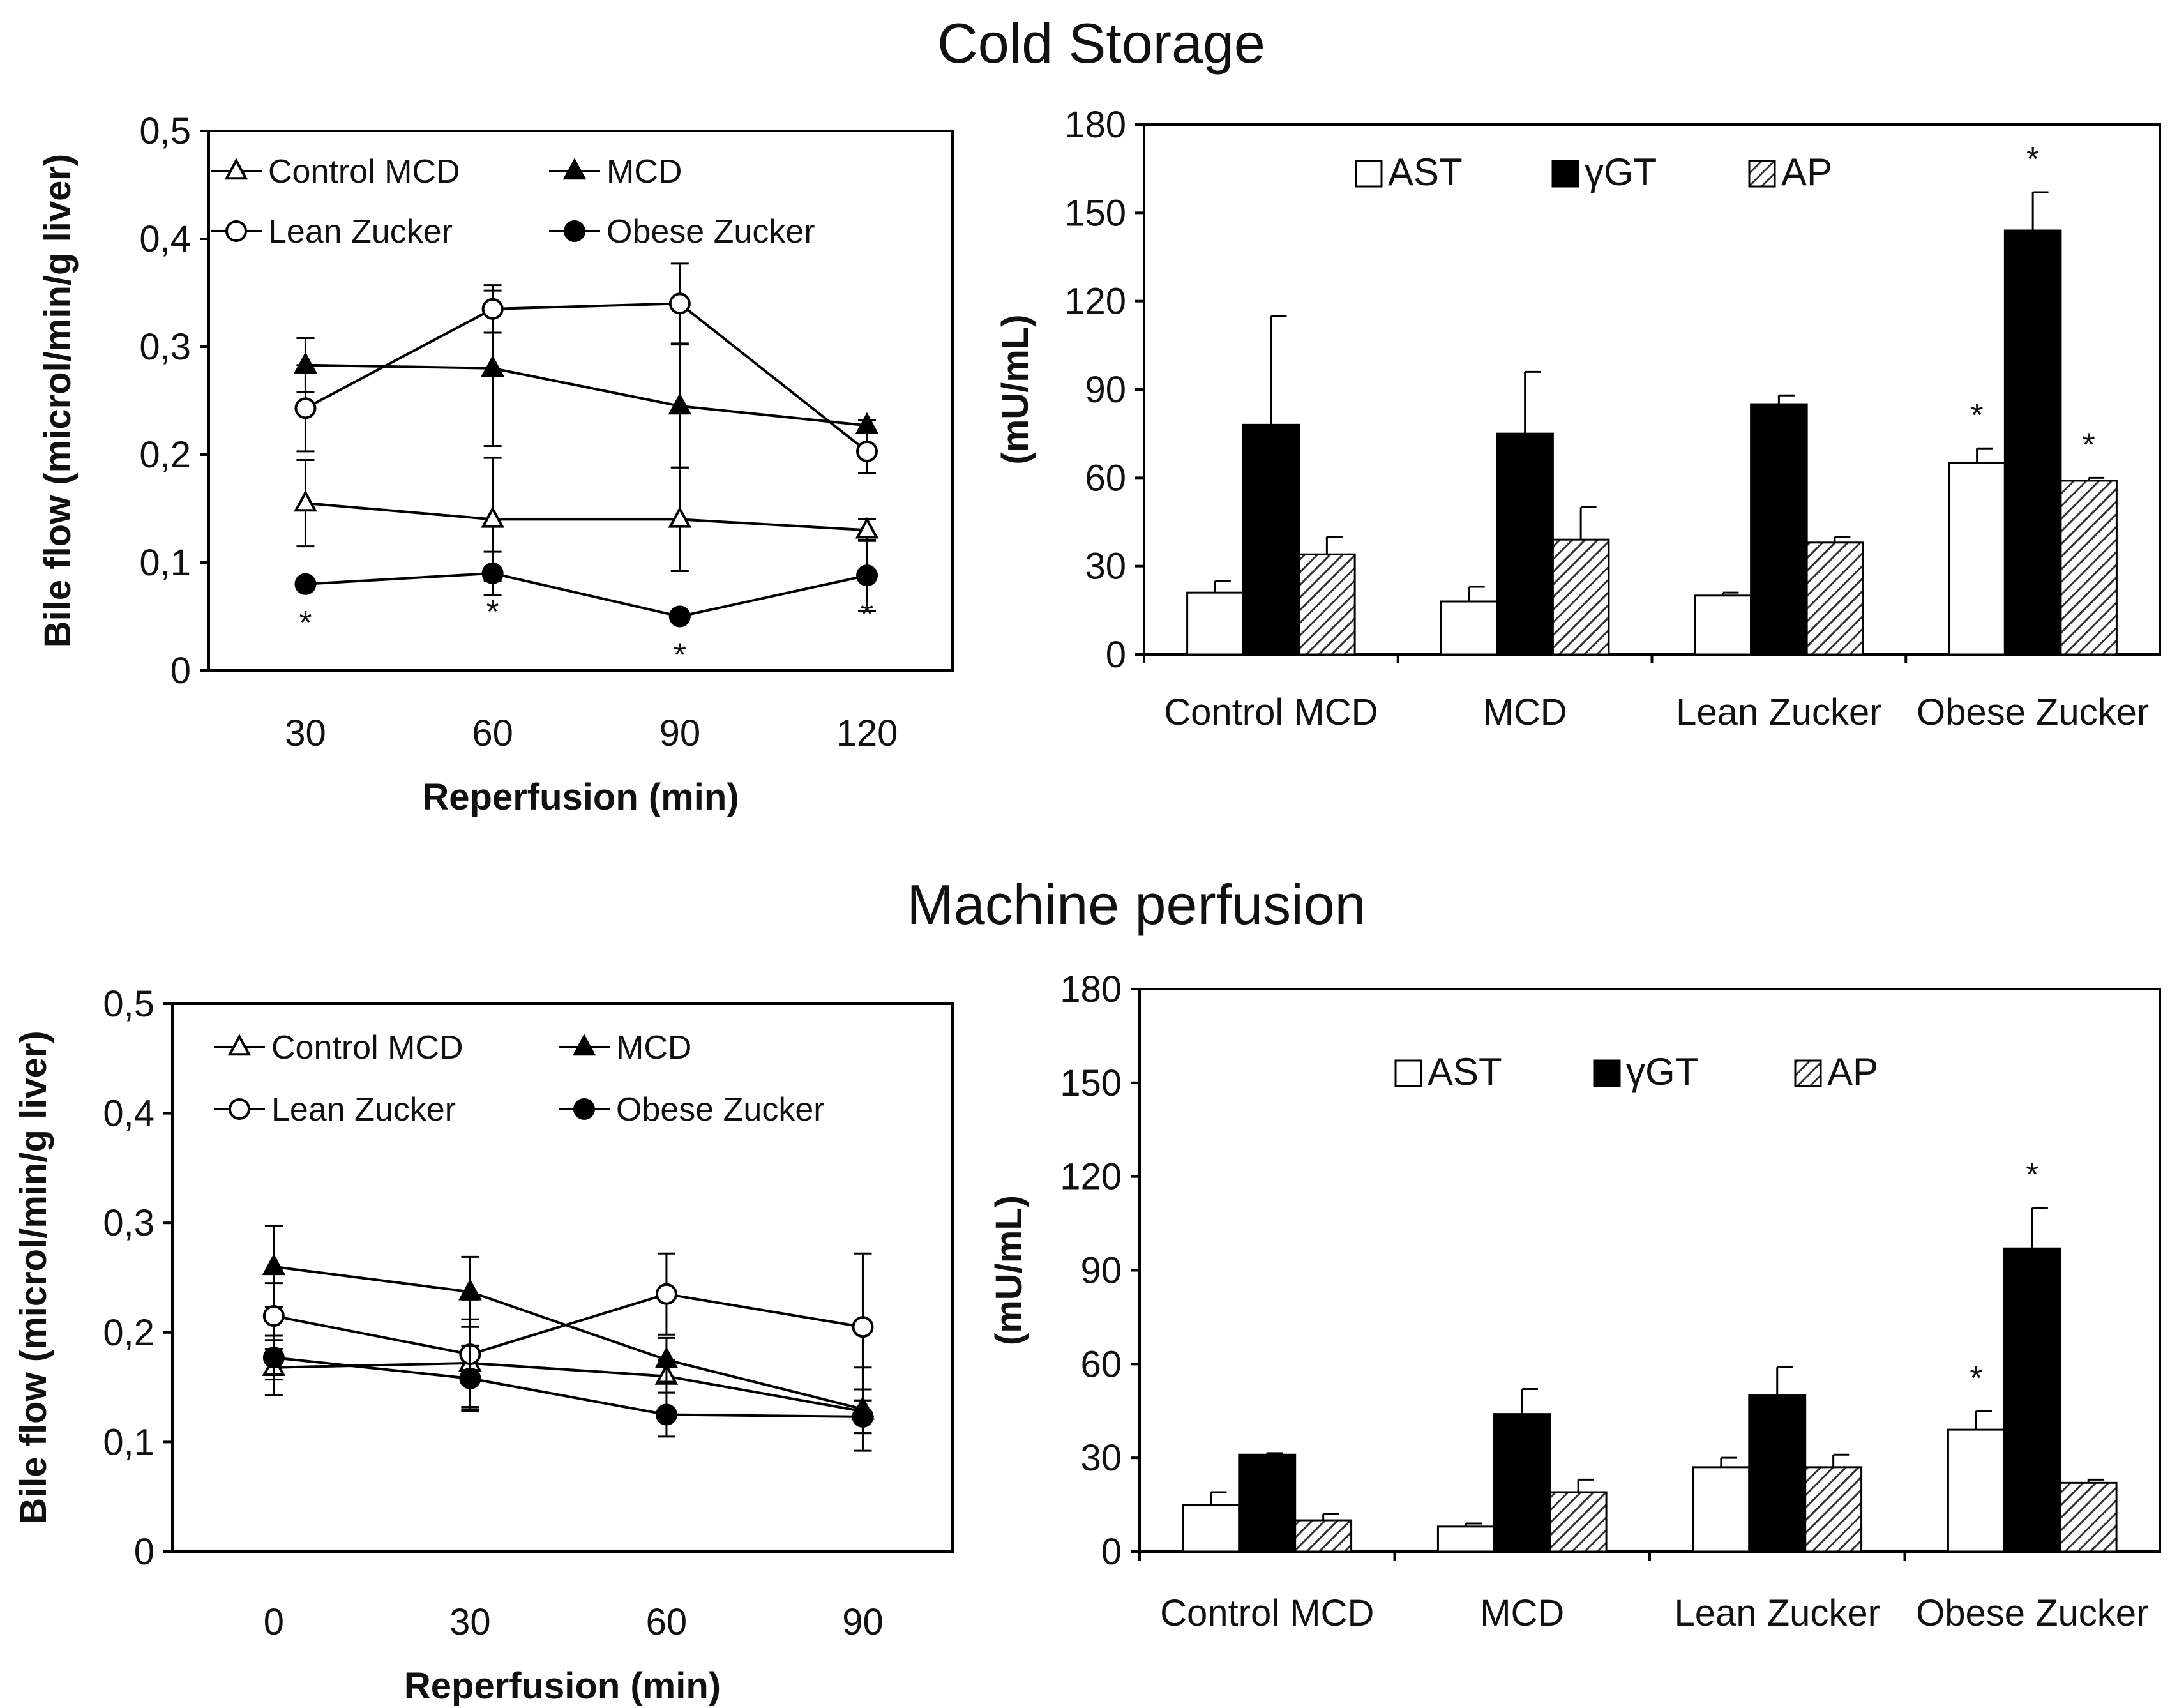  What do you see at coordinates (1091, 1083) in the screenshot?
I see `y-tick-label: 150` at bounding box center [1091, 1083].